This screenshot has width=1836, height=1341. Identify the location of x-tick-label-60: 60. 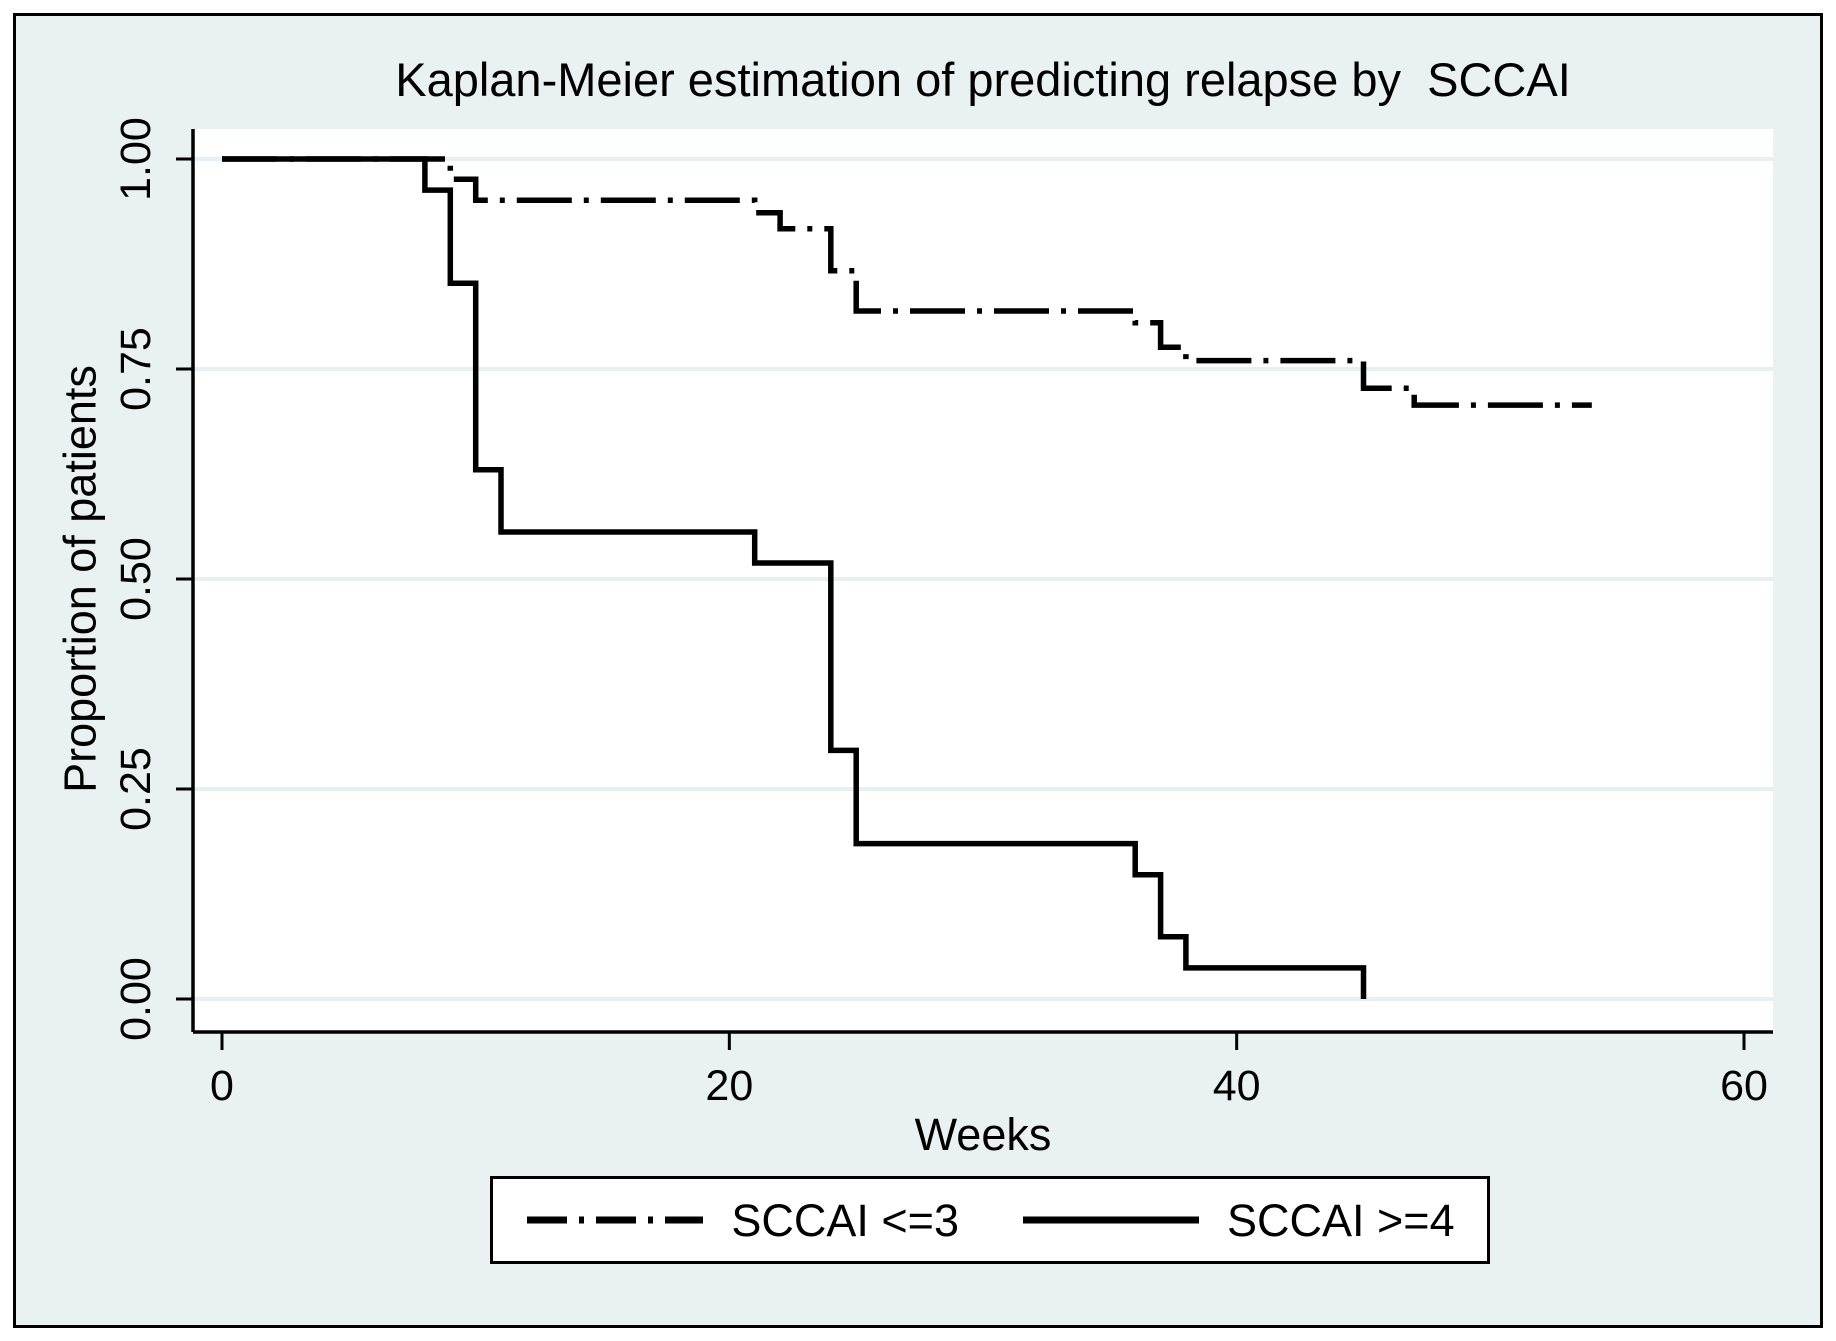
(1744, 1086).